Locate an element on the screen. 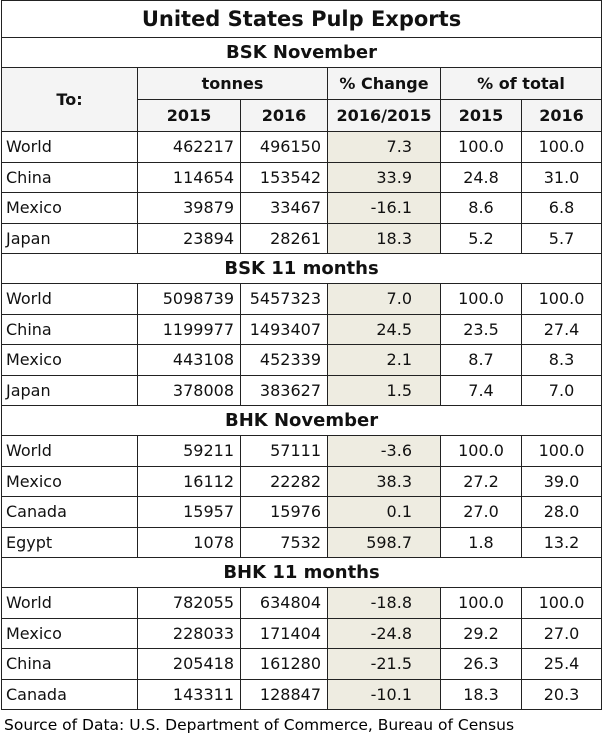 The height and width of the screenshot is (748, 602). cell: 8.7 is located at coordinates (481, 360).